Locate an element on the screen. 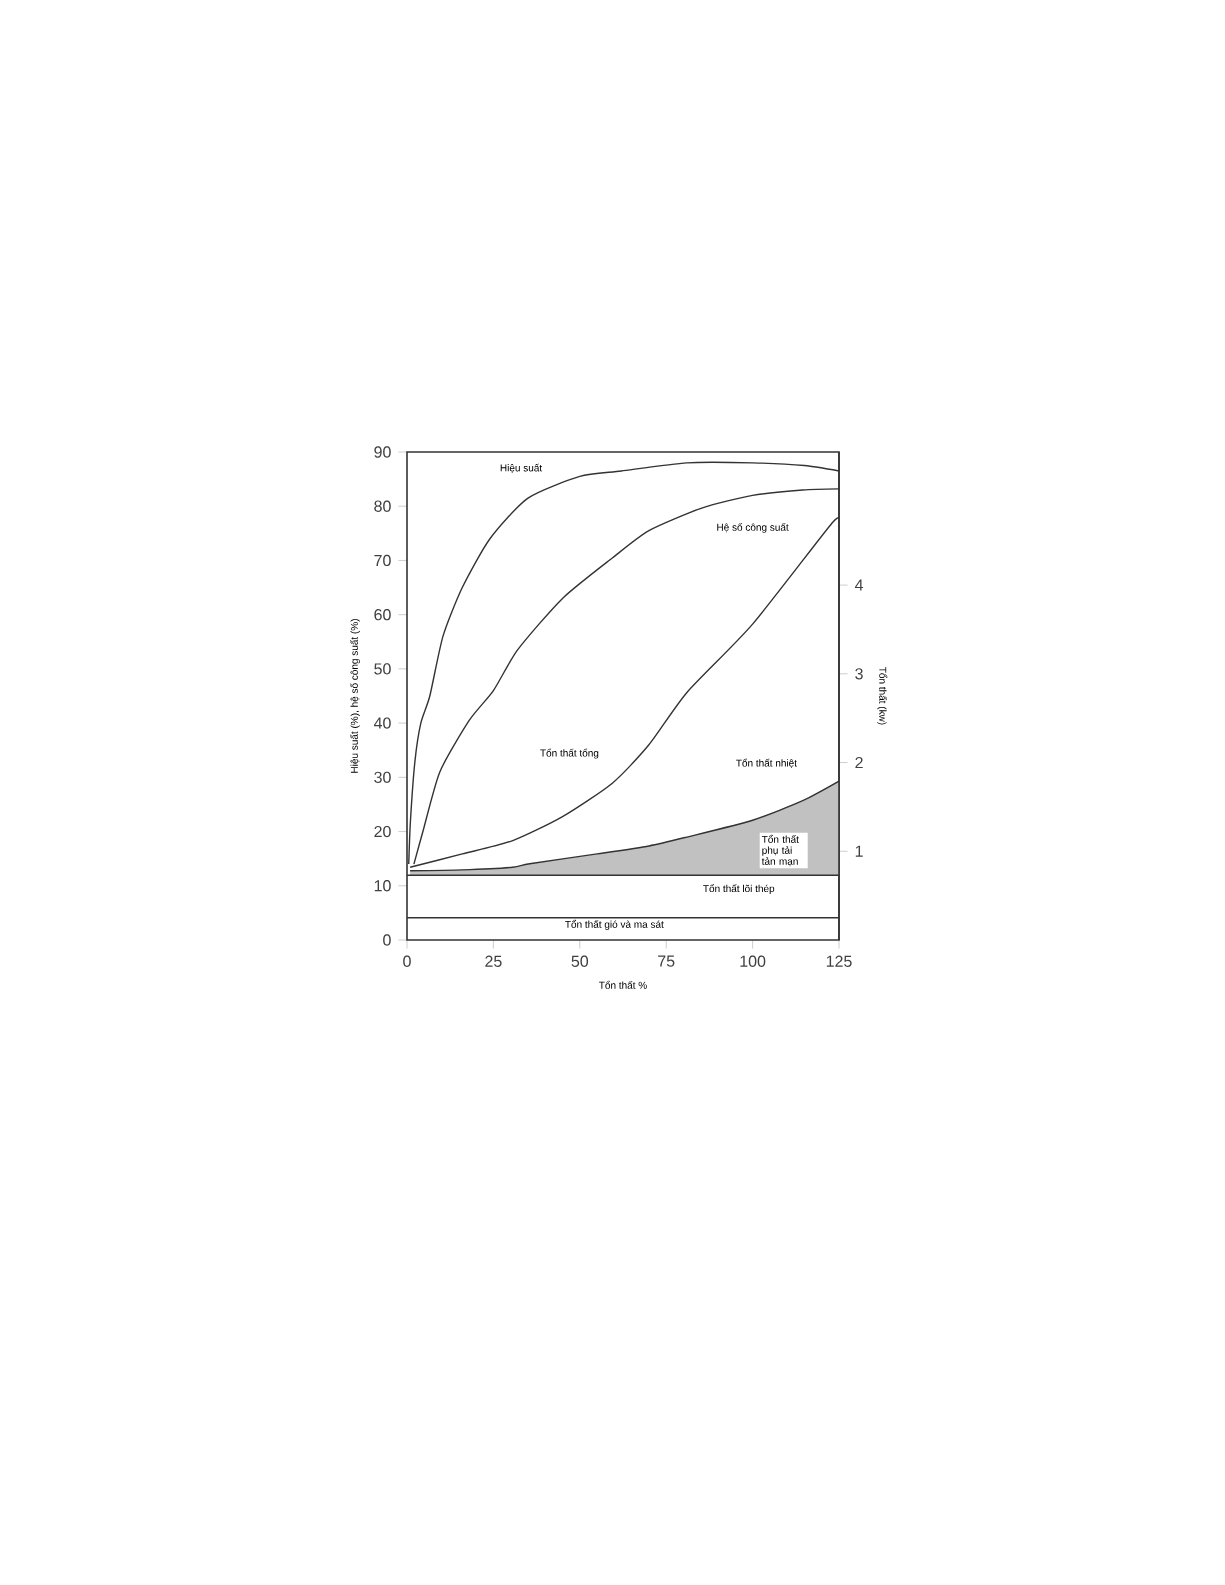 Image resolution: width=1225 pixels, height=1585 pixels. y-tick-label: 30 is located at coordinates (382, 777).